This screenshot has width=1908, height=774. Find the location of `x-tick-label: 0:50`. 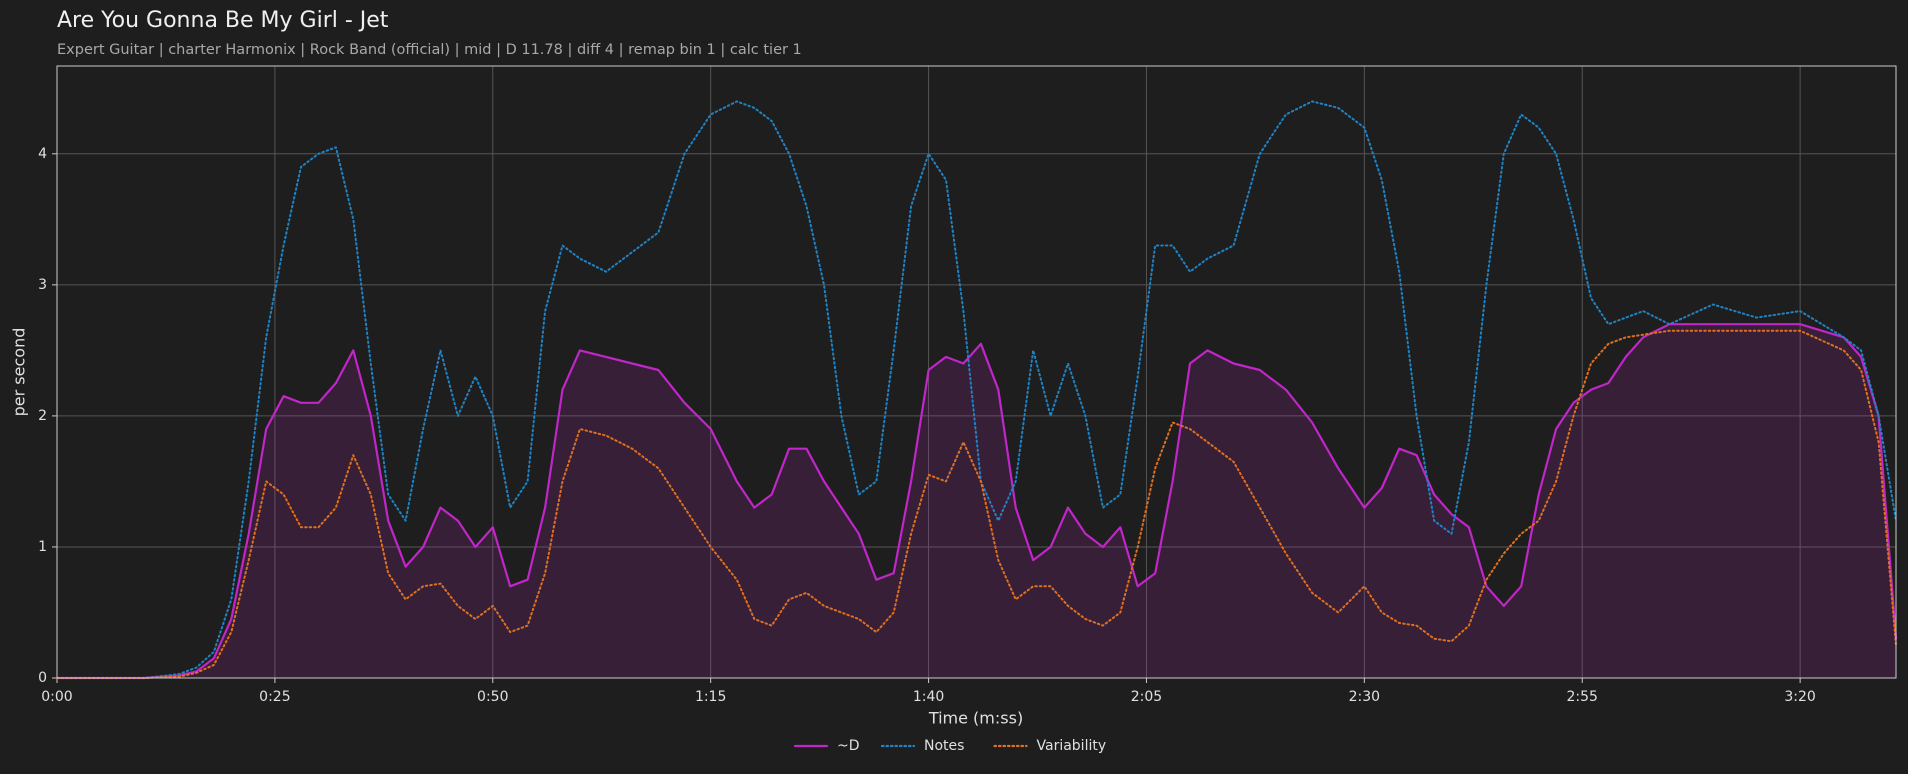

x-tick-label: 0:50 is located at coordinates (492, 697).